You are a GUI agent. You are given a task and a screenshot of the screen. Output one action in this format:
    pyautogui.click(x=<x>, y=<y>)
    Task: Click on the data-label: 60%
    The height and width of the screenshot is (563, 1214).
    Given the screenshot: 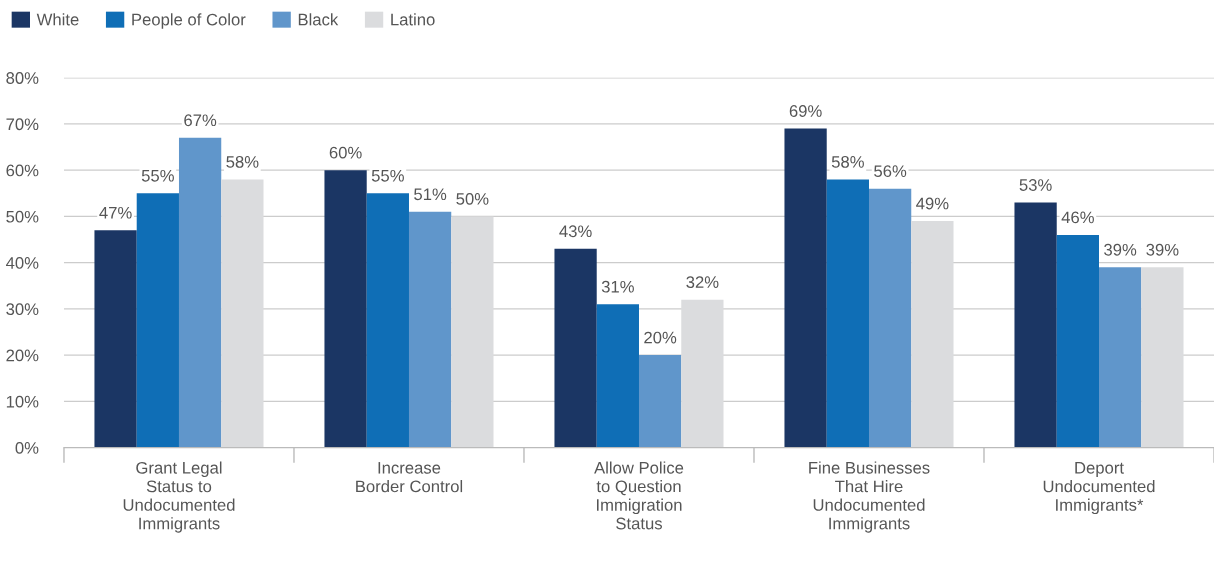 What is the action you would take?
    pyautogui.click(x=345, y=152)
    